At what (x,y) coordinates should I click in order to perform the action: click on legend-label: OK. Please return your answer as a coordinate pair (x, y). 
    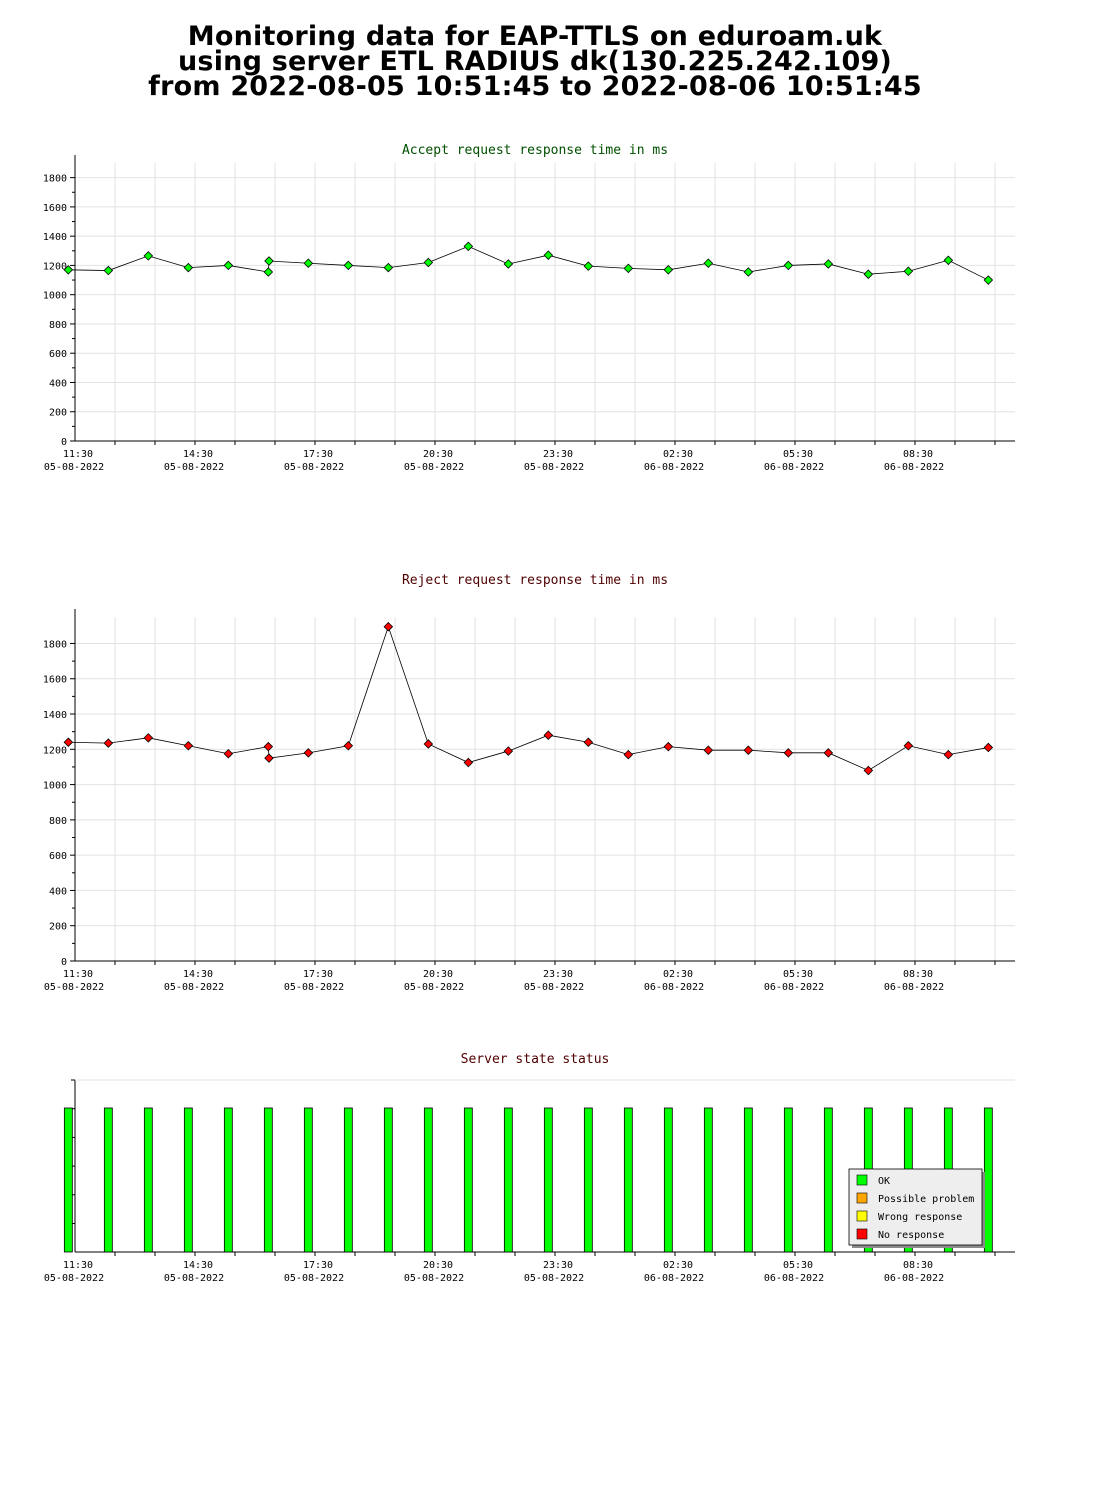
    Looking at the image, I should click on (884, 1181).